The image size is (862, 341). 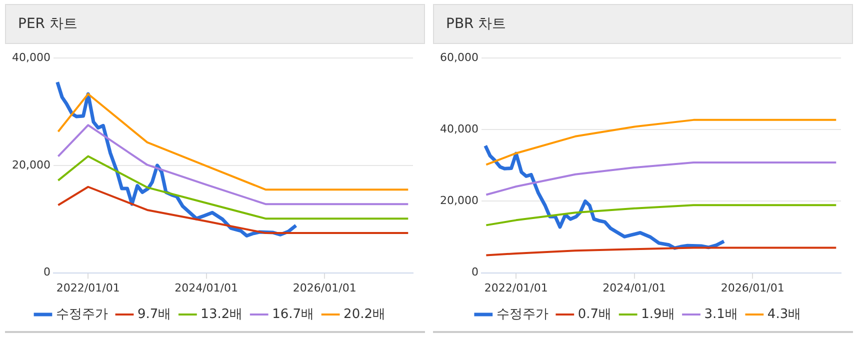 What do you see at coordinates (215, 24) in the screenshot?
I see `chart-title: PER 차트` at bounding box center [215, 24].